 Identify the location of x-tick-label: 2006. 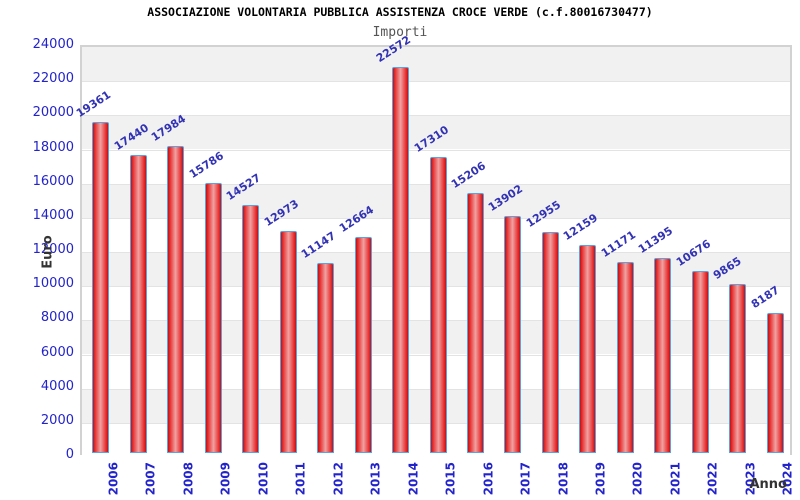
(113, 479).